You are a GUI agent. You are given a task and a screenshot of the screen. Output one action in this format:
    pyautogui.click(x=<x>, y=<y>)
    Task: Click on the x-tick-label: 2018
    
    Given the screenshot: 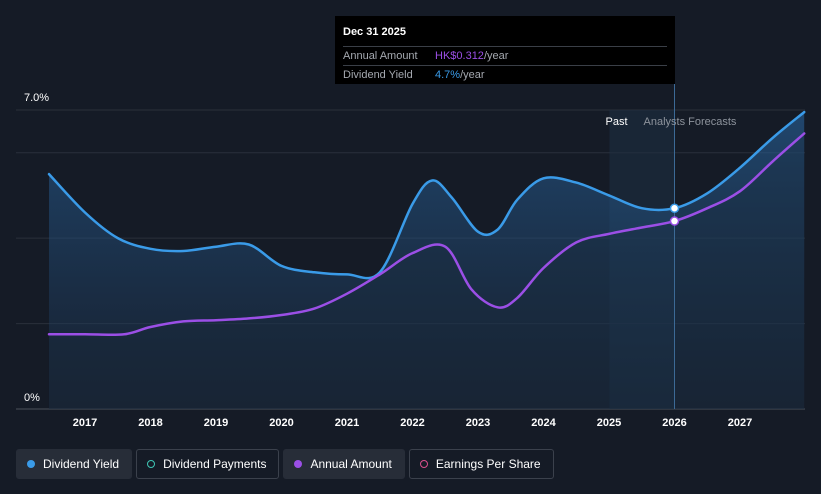 What is the action you would take?
    pyautogui.click(x=150, y=423)
    